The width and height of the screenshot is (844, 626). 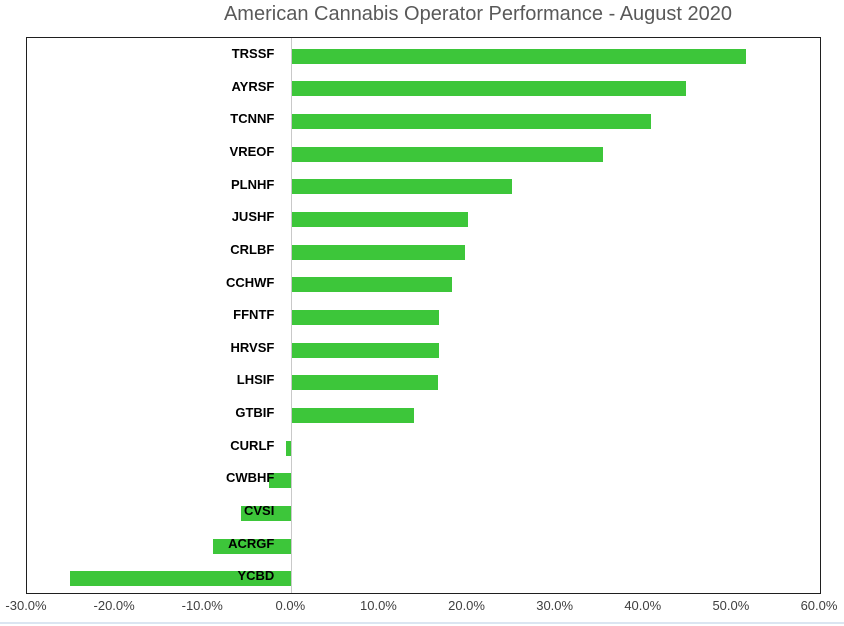 What do you see at coordinates (555, 605) in the screenshot?
I see `x-tick-label: 30.0%` at bounding box center [555, 605].